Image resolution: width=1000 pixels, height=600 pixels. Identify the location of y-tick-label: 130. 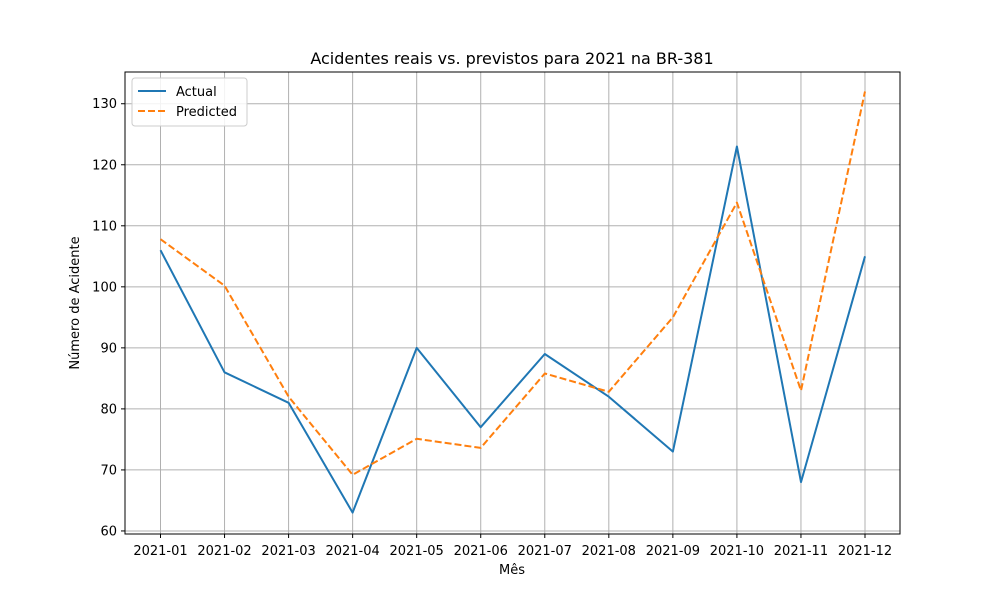
(104, 104).